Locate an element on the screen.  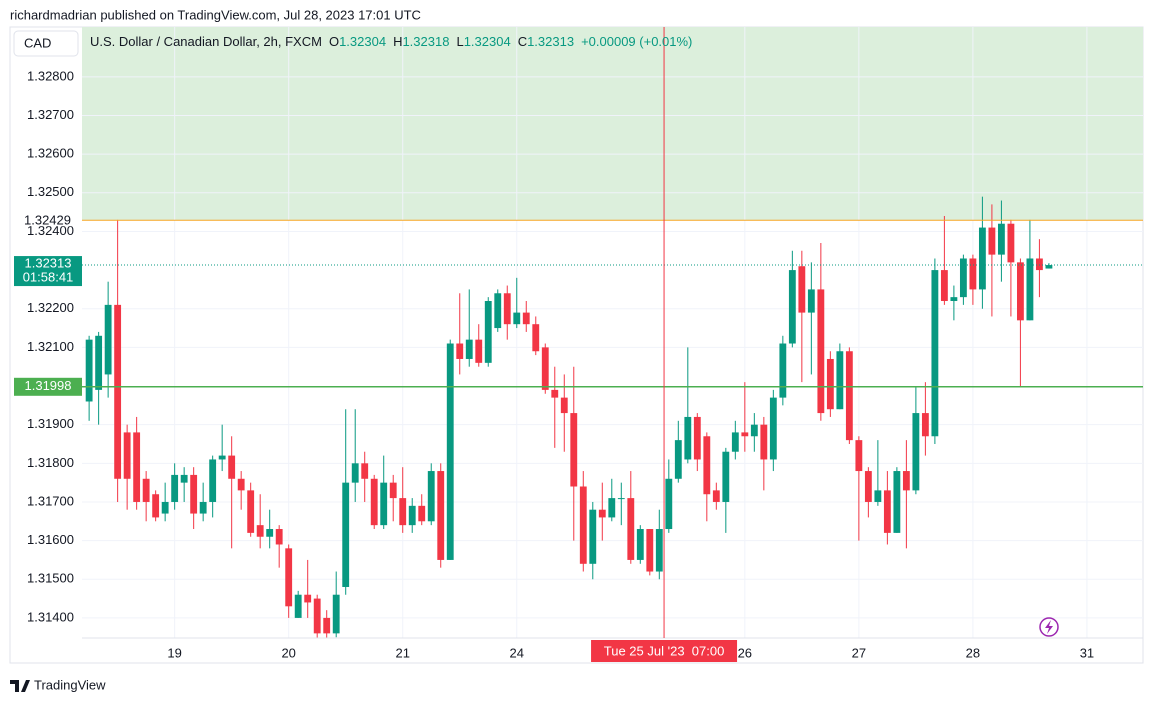
y-tick-label: 1.31400 is located at coordinates (50, 616).